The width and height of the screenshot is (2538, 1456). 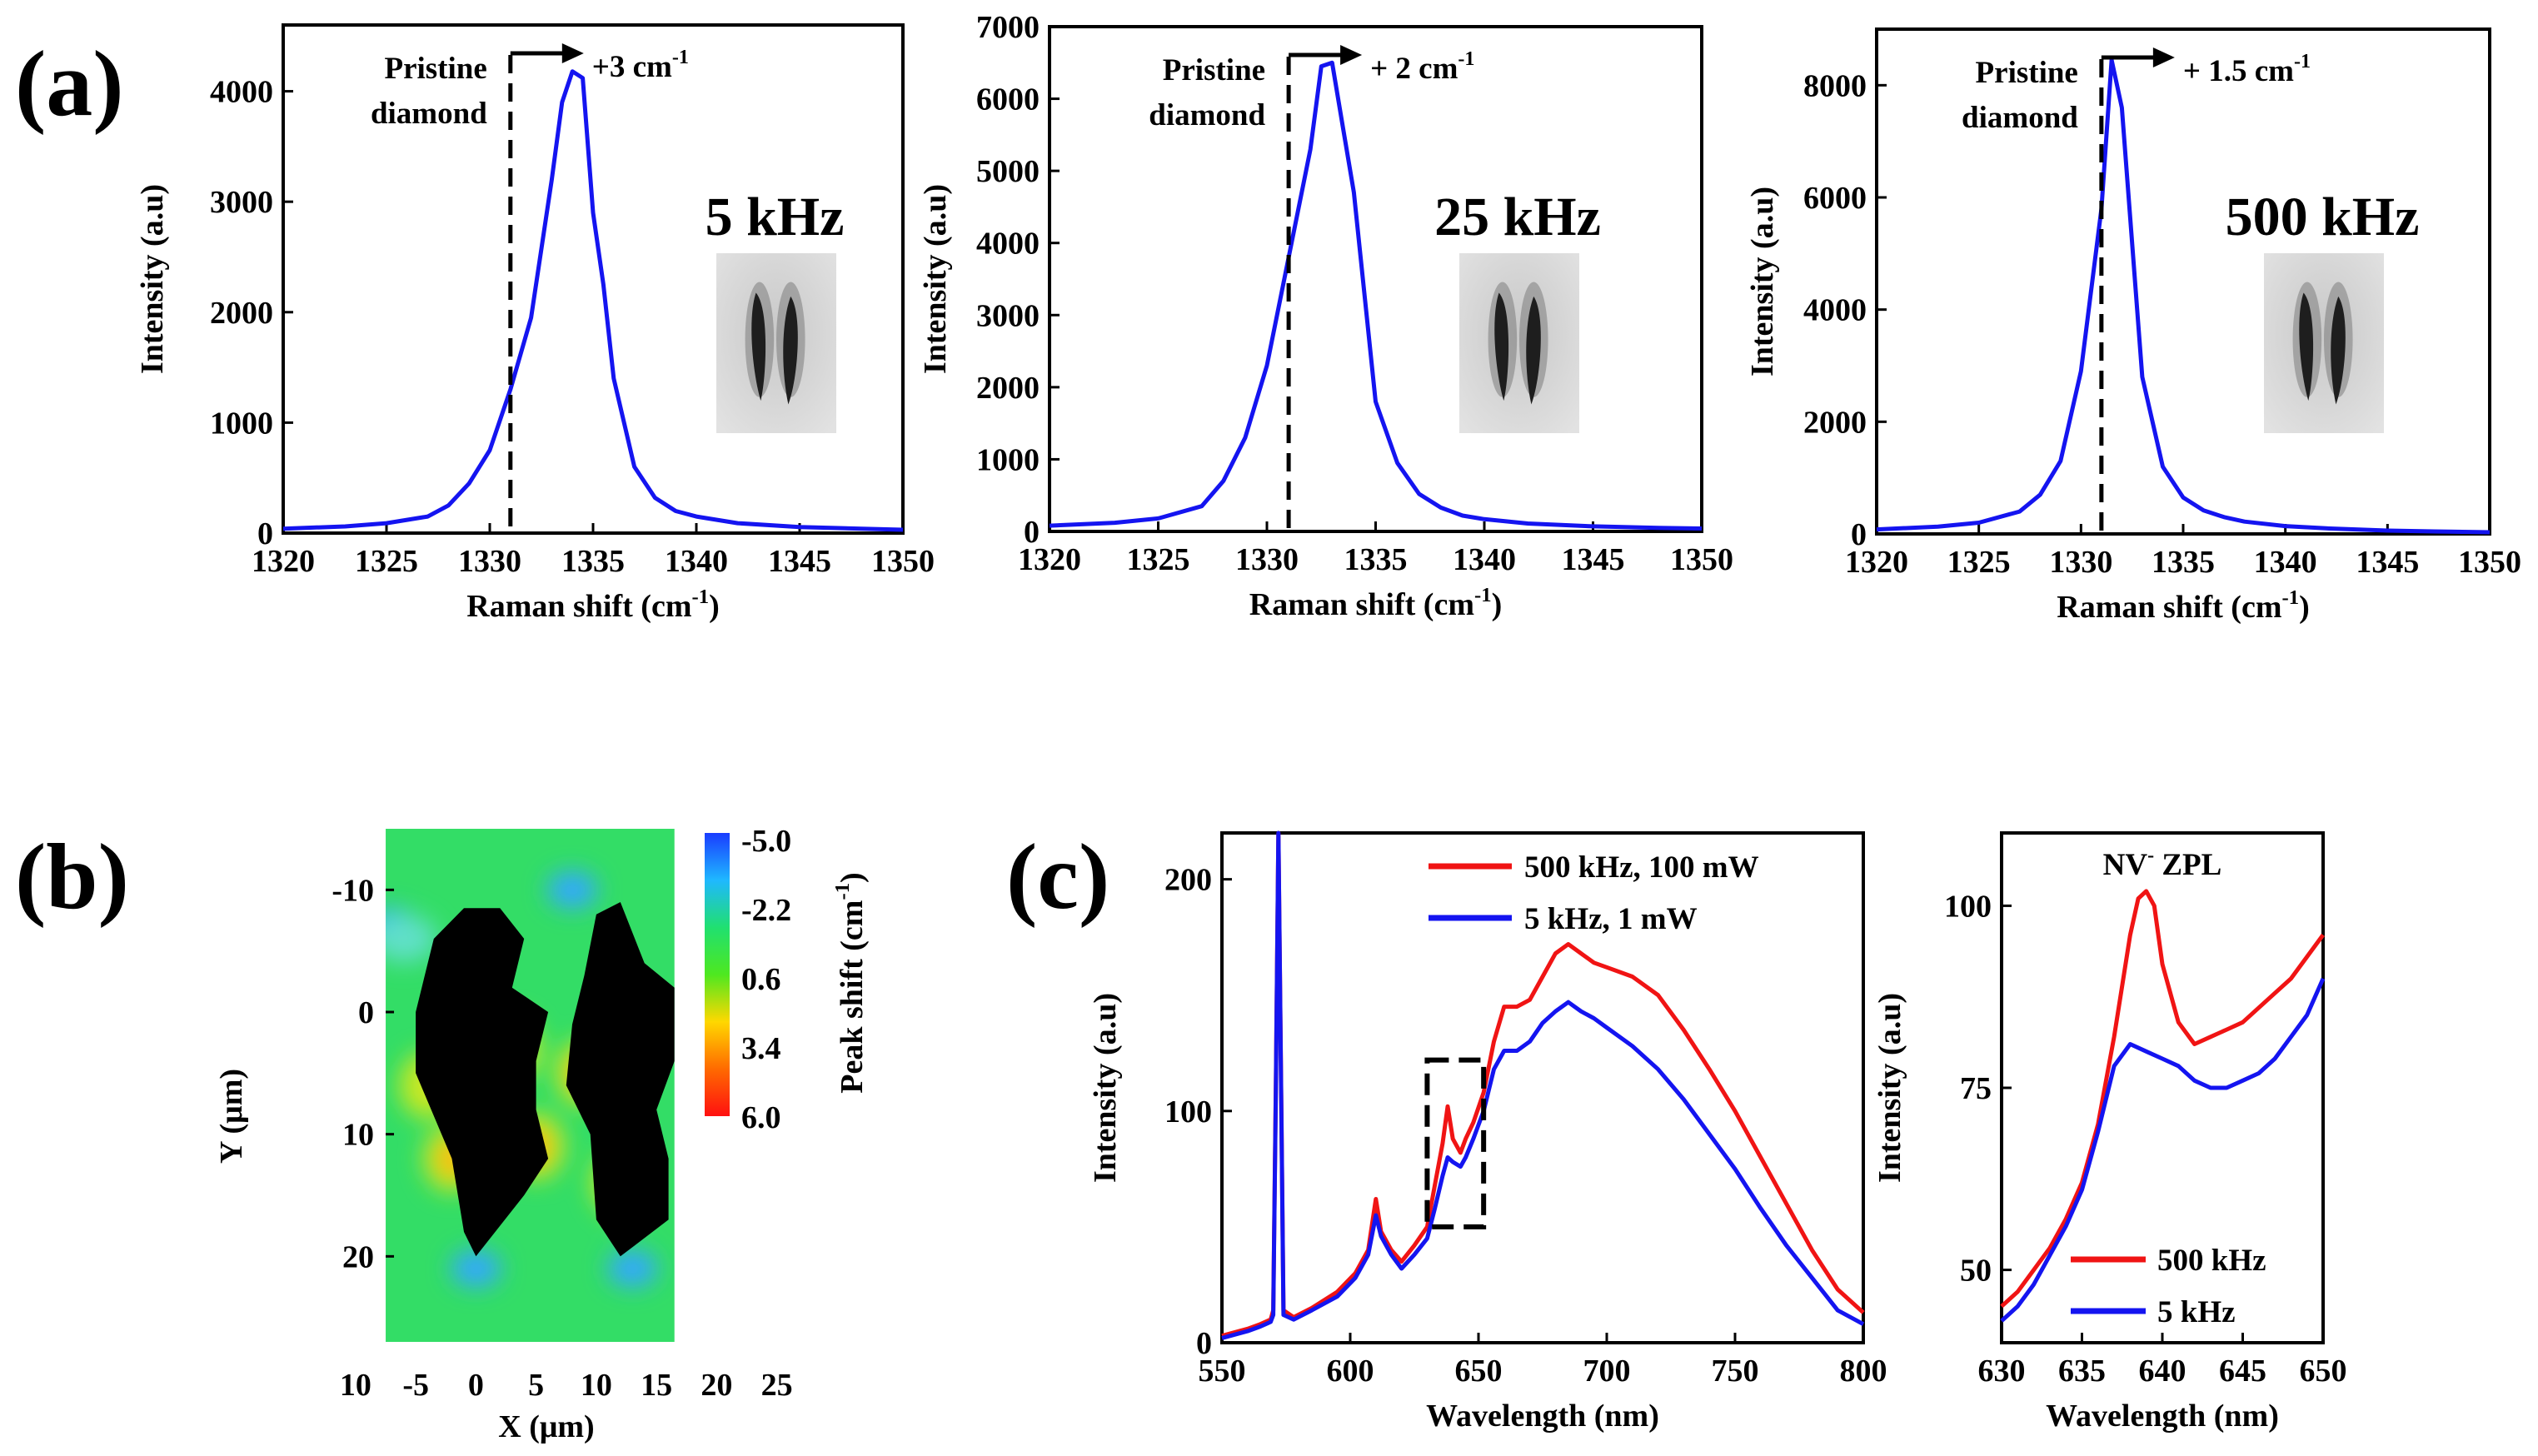 I want to click on diamond-label: diamond, so click(x=1207, y=115).